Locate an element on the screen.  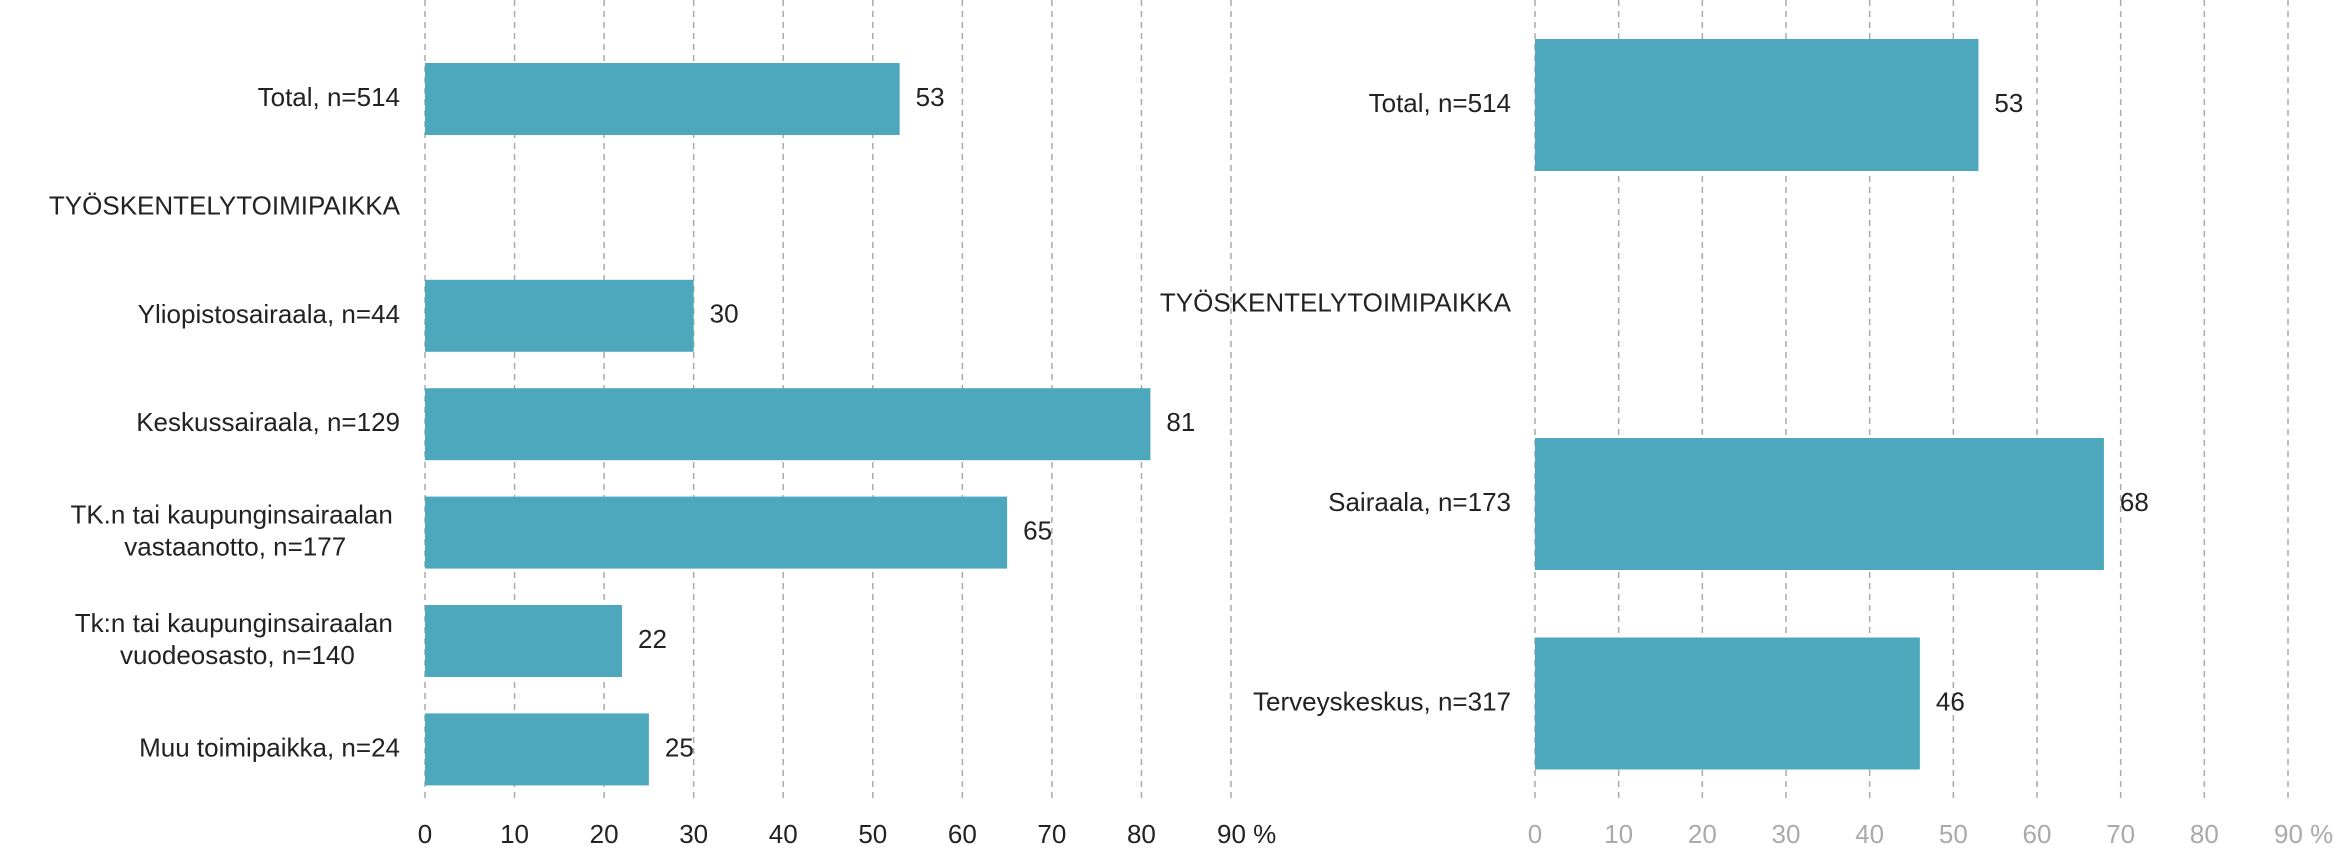
category-label: Terveyskeskus, n=317 is located at coordinates (1382, 701).